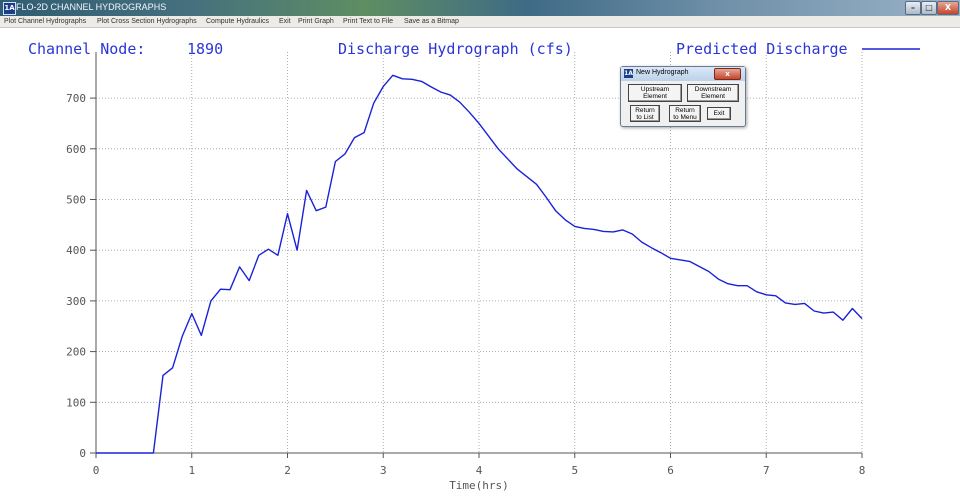 The image size is (960, 501). I want to click on x-tick-label: 8, so click(862, 470).